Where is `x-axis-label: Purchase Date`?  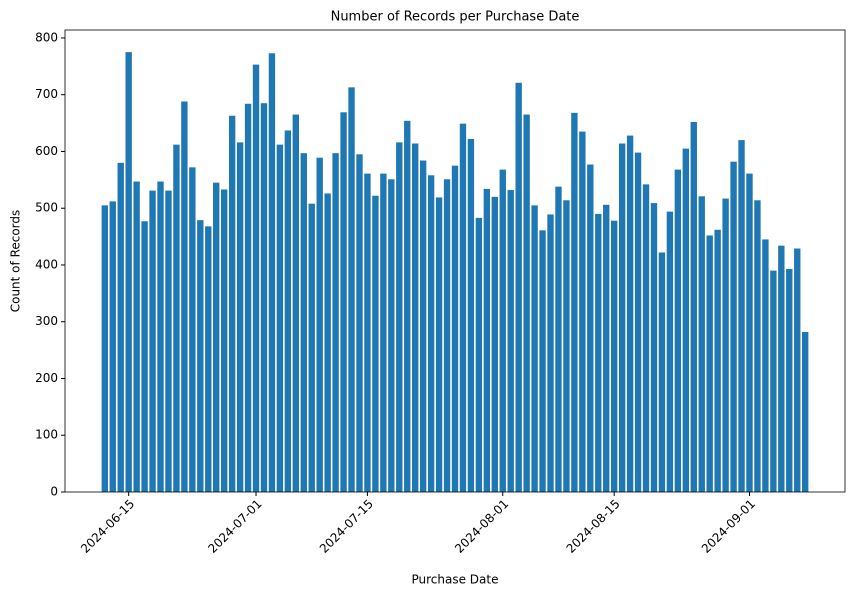 x-axis-label: Purchase Date is located at coordinates (455, 580).